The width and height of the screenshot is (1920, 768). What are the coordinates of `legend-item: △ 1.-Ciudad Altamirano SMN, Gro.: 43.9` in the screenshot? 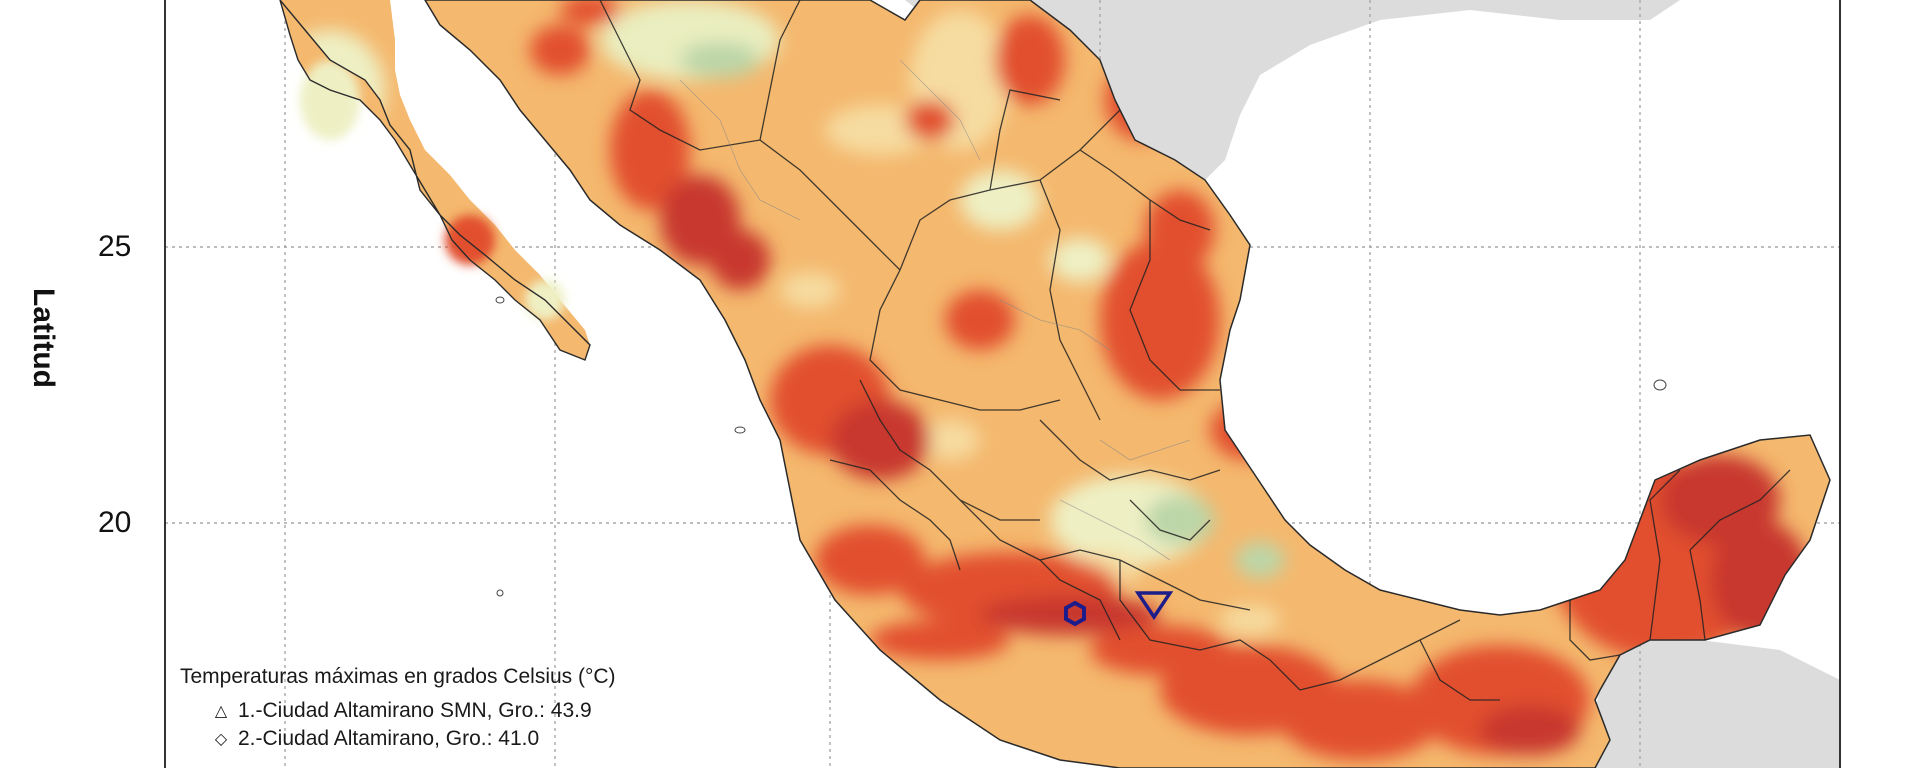 It's located at (414, 711).